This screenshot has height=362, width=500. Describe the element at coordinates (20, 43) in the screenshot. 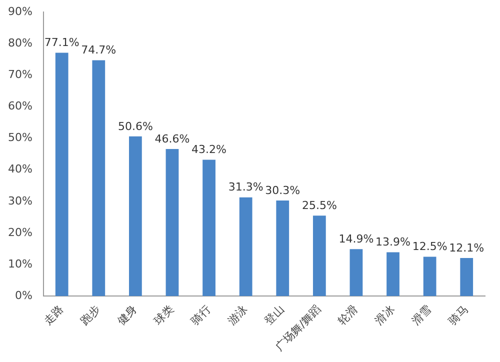

I see `y-tick-label: 80%` at that location.